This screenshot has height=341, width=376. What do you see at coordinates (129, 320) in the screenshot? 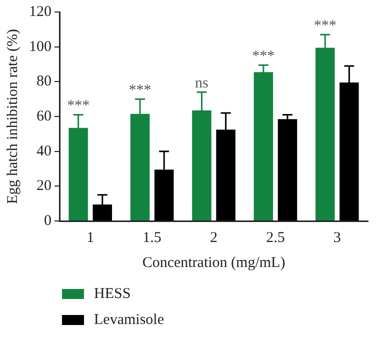
I see `legend-label: Levamisole` at bounding box center [129, 320].